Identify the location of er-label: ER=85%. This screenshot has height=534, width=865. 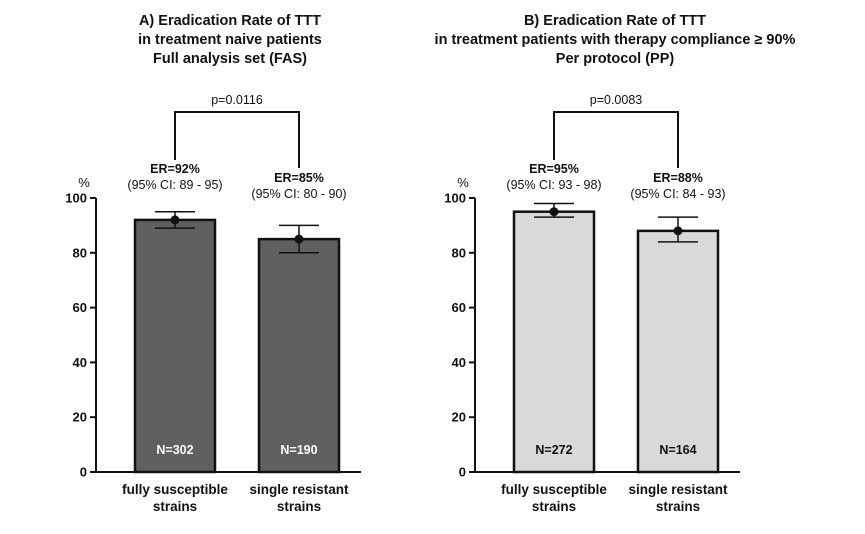
(299, 178).